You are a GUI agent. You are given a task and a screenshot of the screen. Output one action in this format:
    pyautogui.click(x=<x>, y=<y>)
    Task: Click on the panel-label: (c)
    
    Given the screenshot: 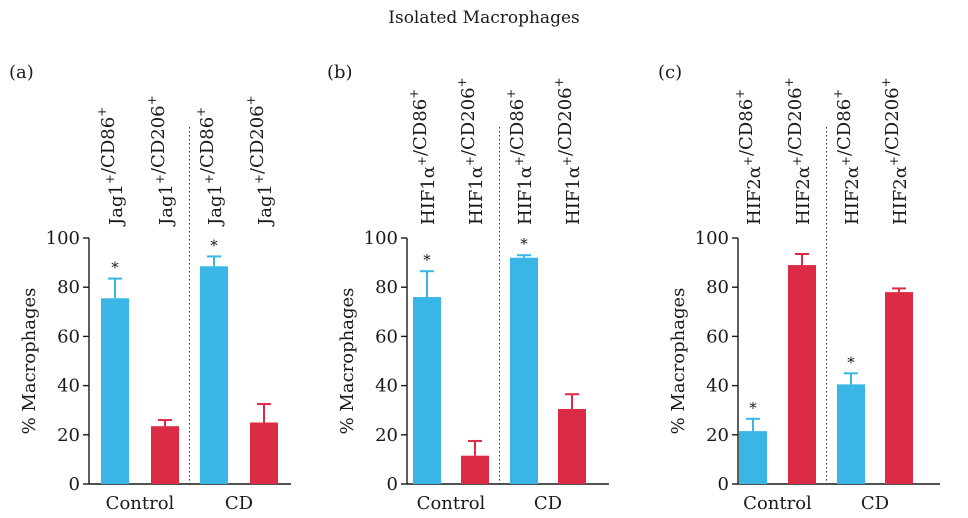 What is the action you would take?
    pyautogui.click(x=670, y=72)
    